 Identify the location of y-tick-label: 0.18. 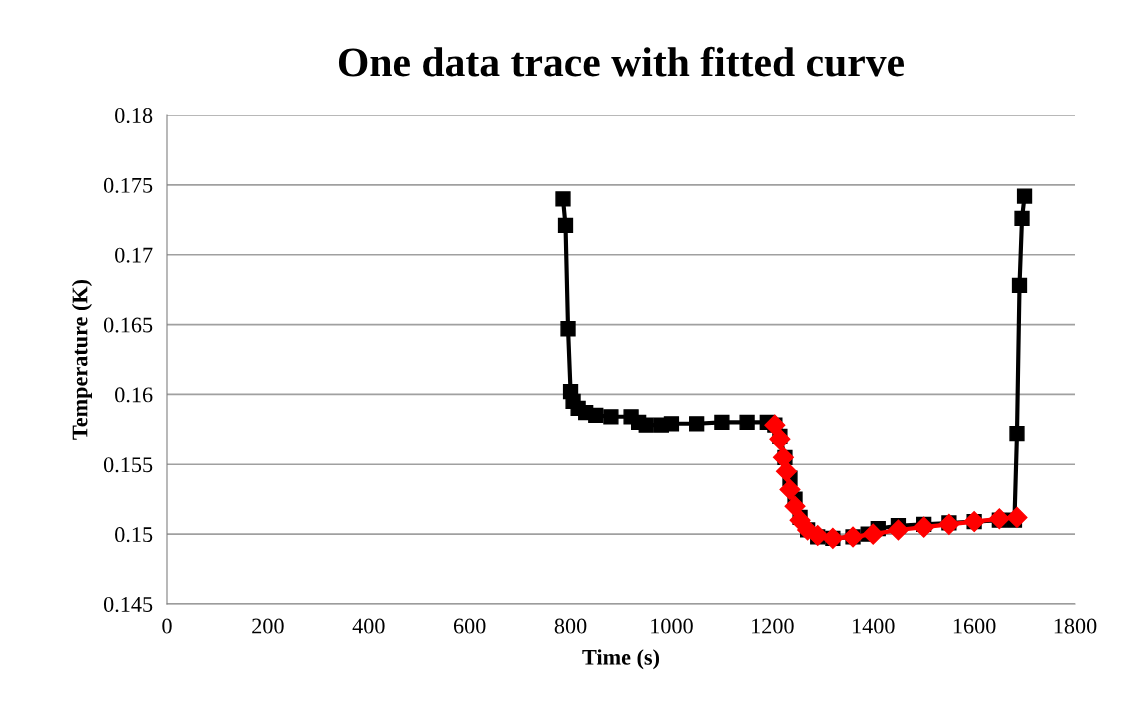
(134, 115).